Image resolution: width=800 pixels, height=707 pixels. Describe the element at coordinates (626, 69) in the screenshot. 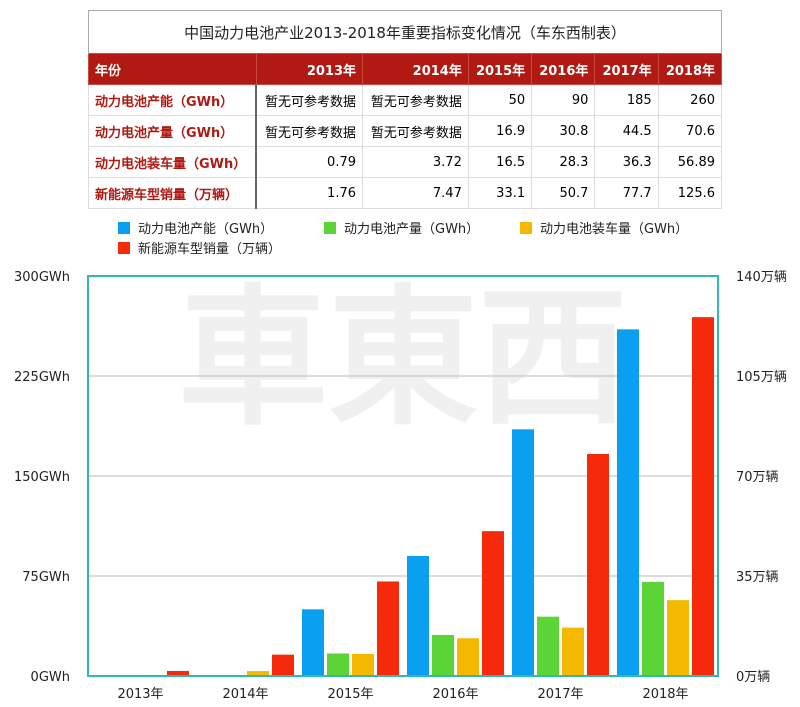

I see `header-cell: 2017年` at that location.